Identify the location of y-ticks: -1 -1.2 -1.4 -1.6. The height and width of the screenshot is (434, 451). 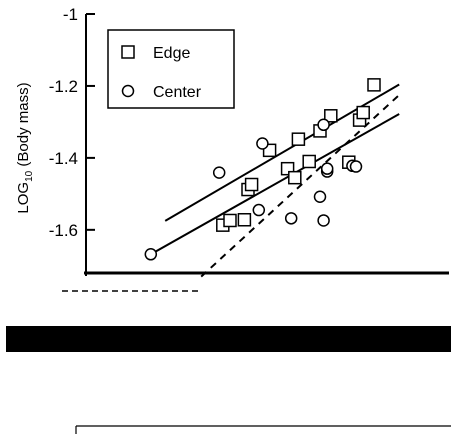
(72, 122).